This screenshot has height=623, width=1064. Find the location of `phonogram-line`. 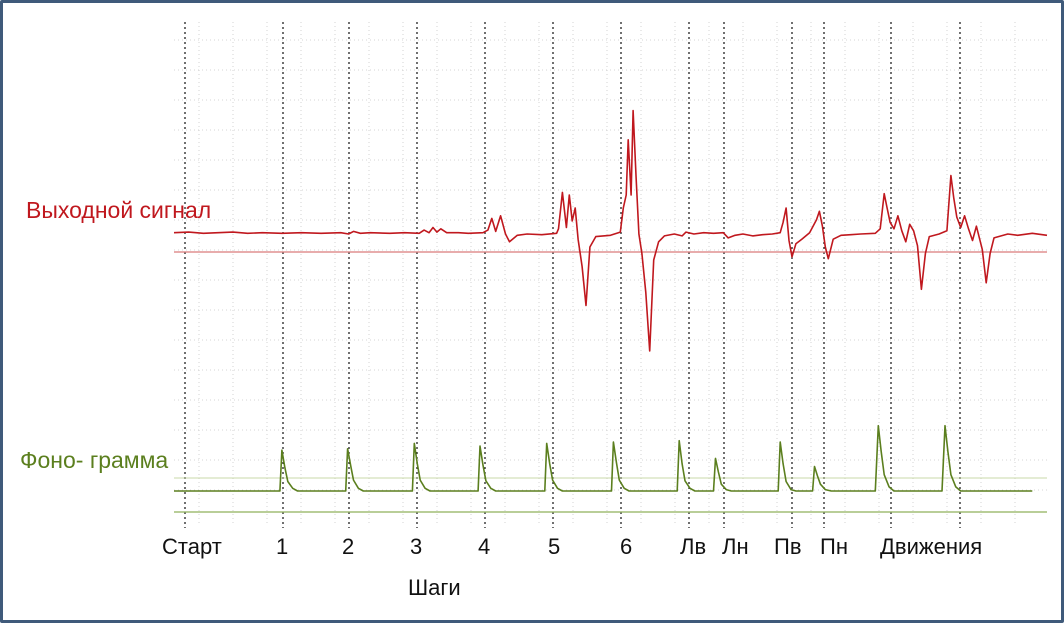

phonogram-line is located at coordinates (603, 458).